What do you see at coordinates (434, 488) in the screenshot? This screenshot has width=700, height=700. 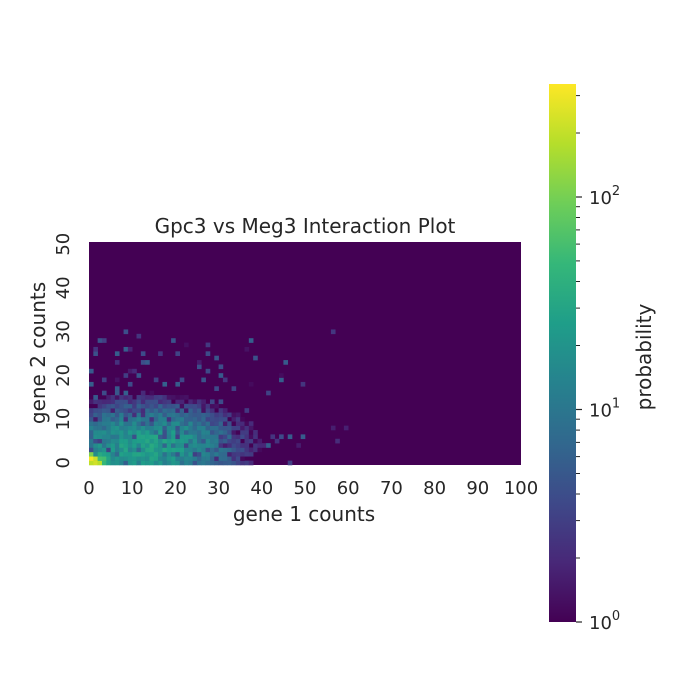 I see `x-tick-label: 80` at bounding box center [434, 488].